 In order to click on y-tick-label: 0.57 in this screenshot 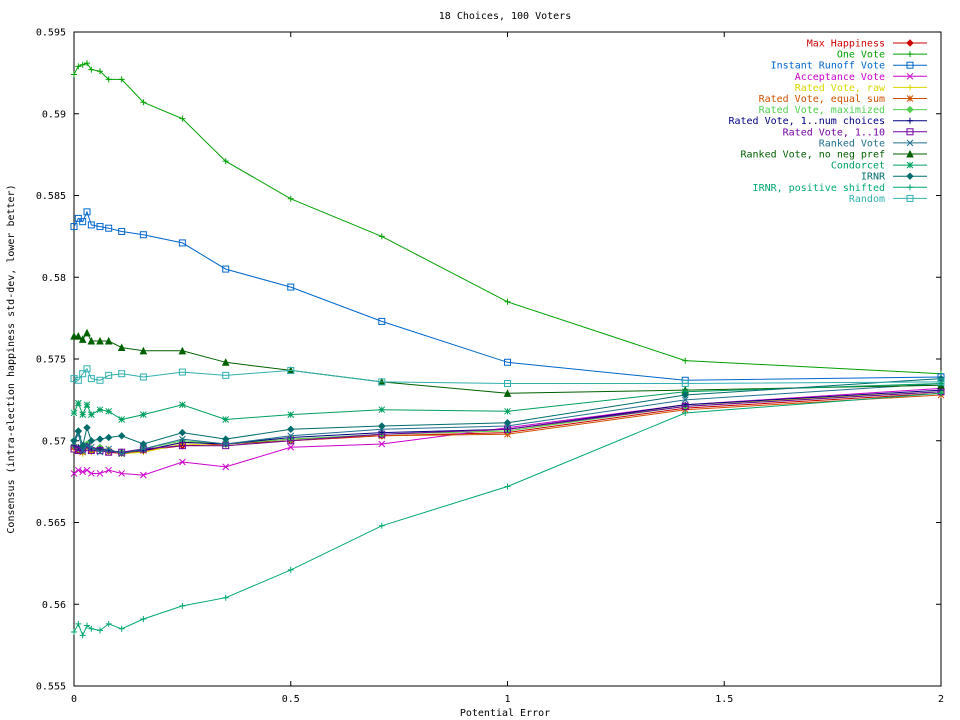, I will do `click(54, 441)`.